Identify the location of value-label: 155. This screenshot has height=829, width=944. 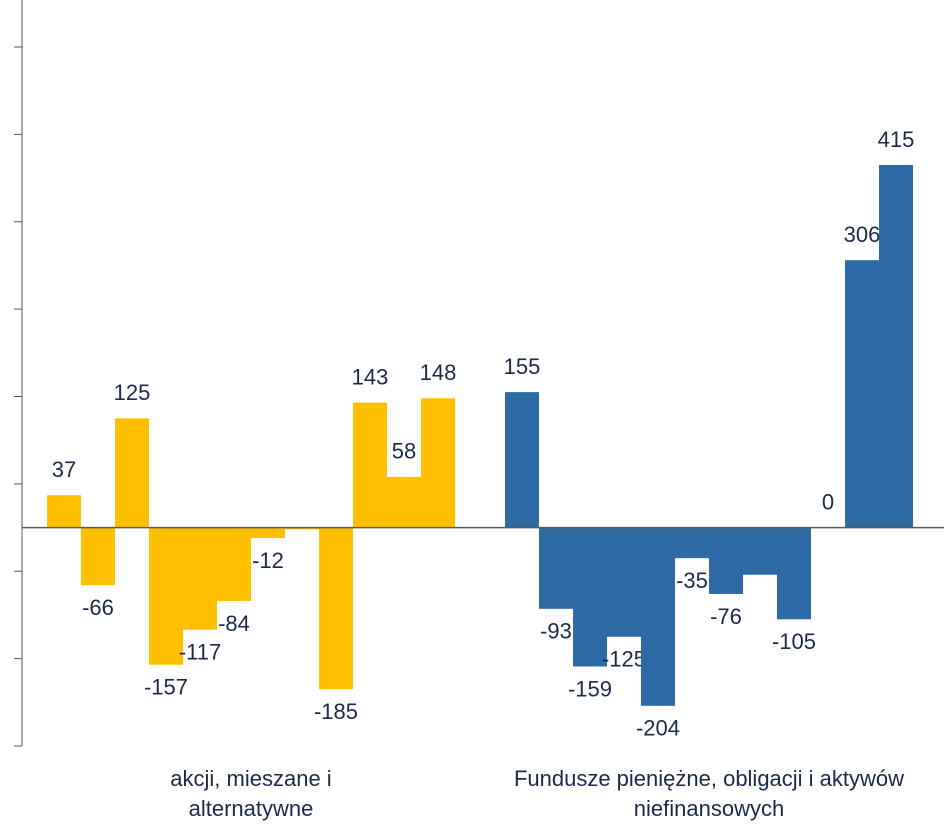
(522, 366).